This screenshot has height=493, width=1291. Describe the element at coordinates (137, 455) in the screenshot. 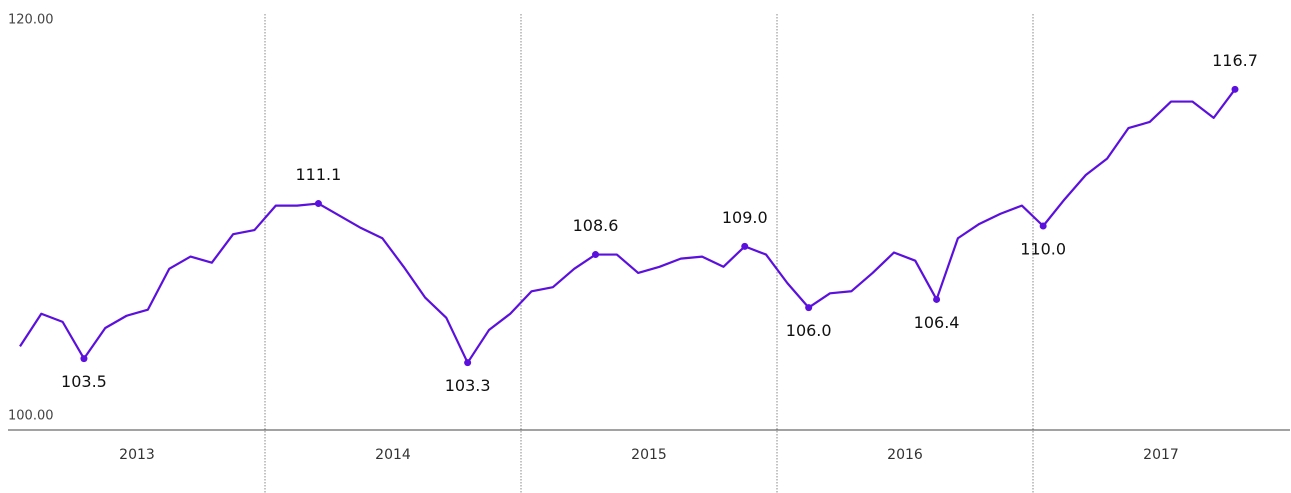

I see `x-tick-label: 2013` at that location.